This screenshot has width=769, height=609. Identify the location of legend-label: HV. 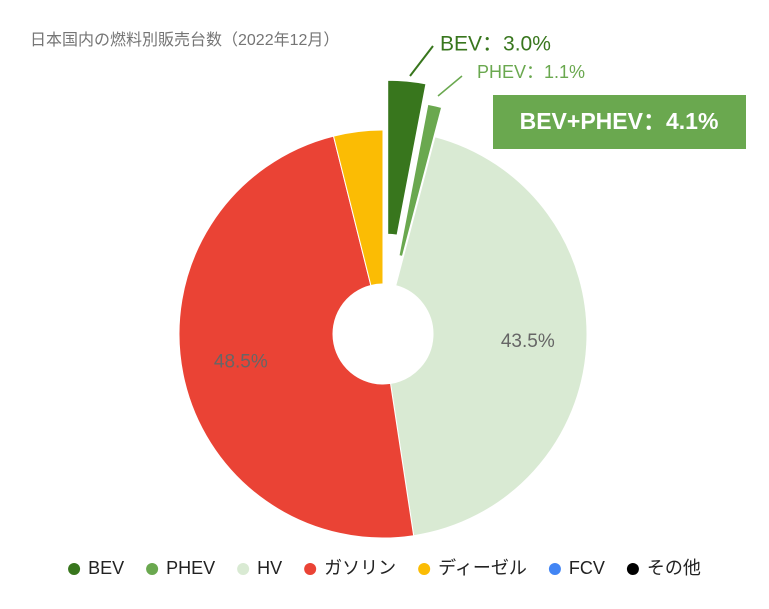
(269, 568).